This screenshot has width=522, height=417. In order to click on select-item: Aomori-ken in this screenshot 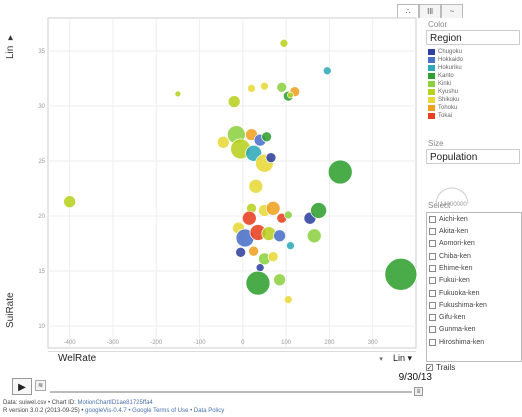, I will do `click(474, 244)`.